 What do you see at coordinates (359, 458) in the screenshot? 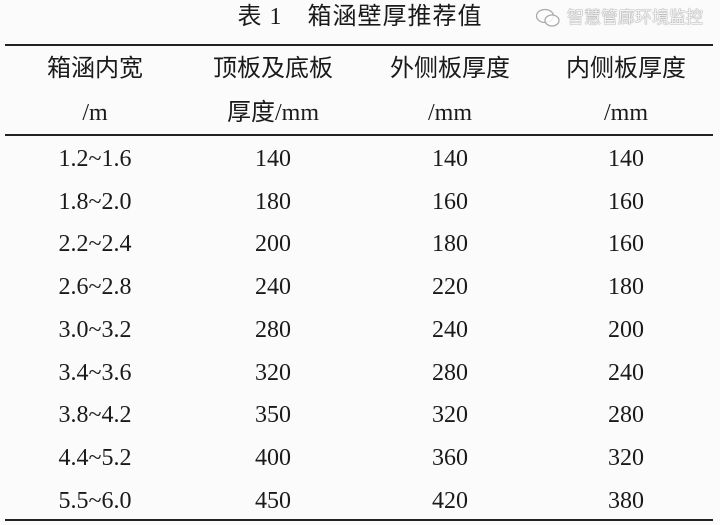
I see `table-row: 4.4~5.2 400 360 320` at bounding box center [359, 458].